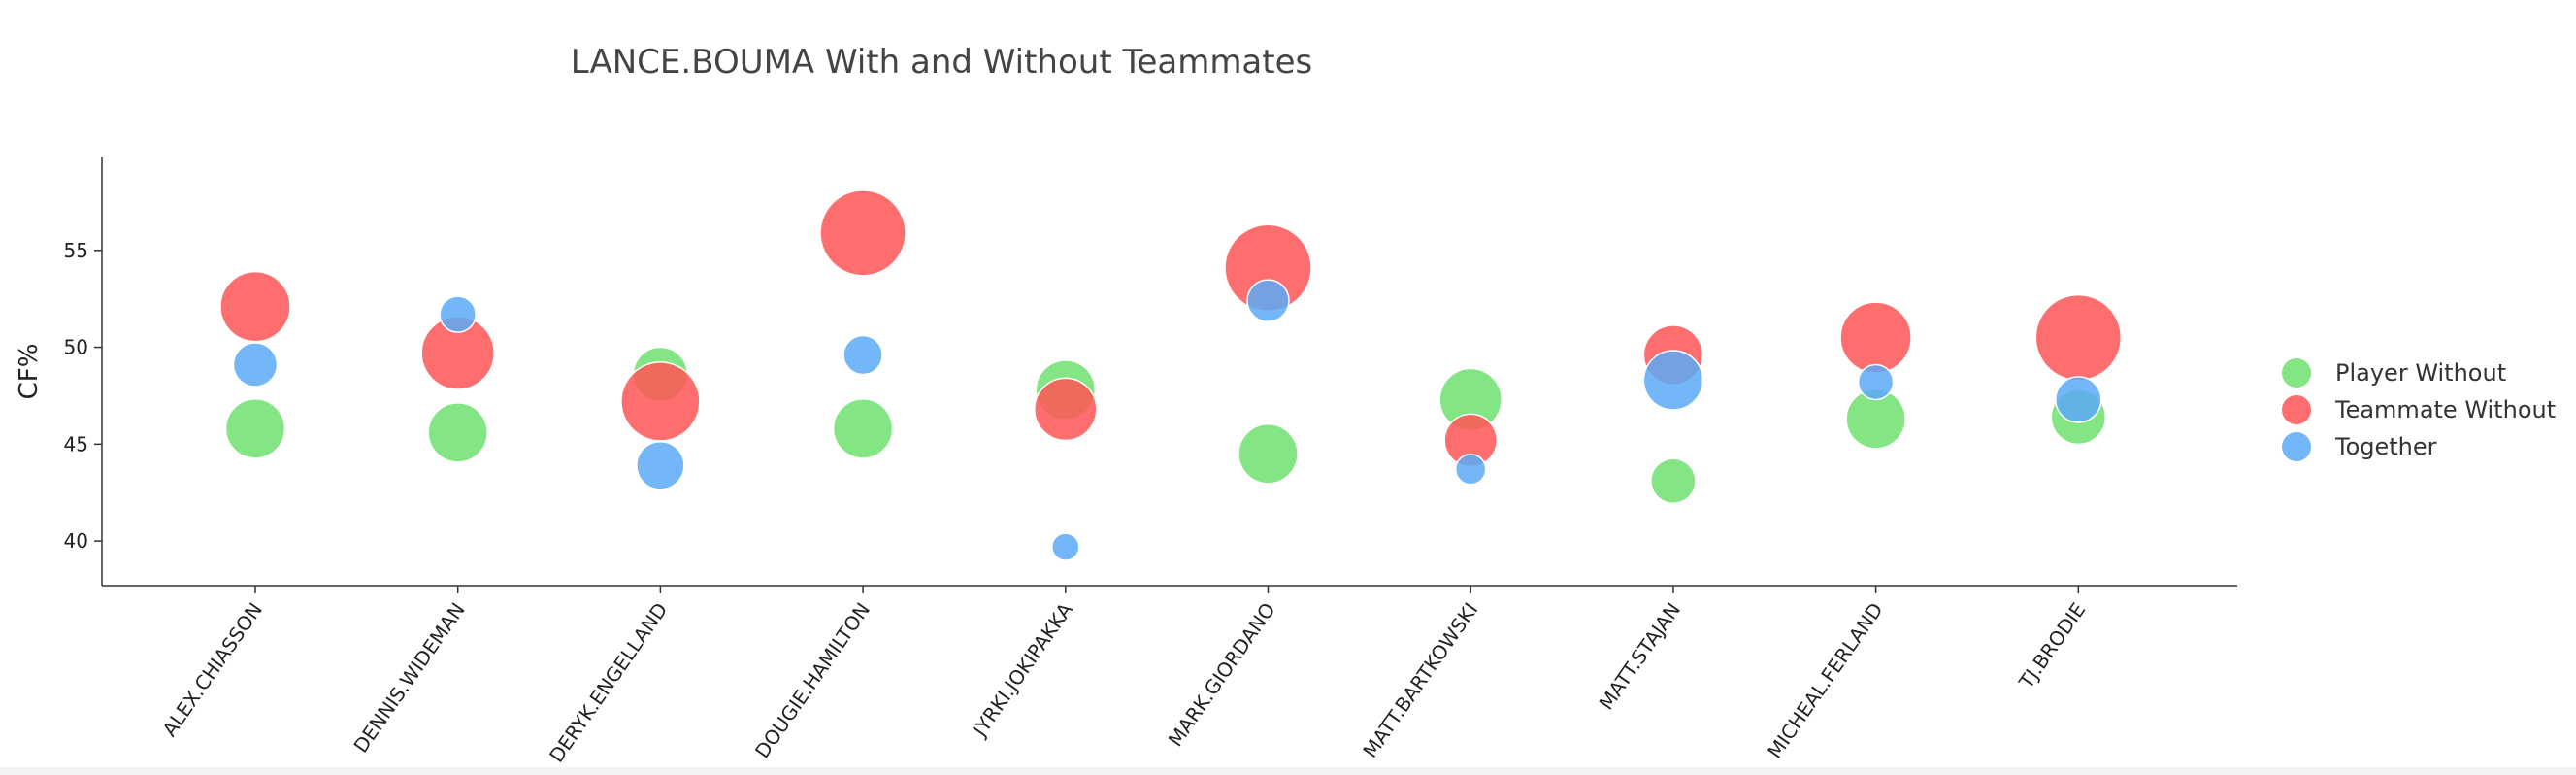 Image resolution: width=2576 pixels, height=775 pixels. Describe the element at coordinates (2385, 447) in the screenshot. I see `legend-label: Together` at that location.